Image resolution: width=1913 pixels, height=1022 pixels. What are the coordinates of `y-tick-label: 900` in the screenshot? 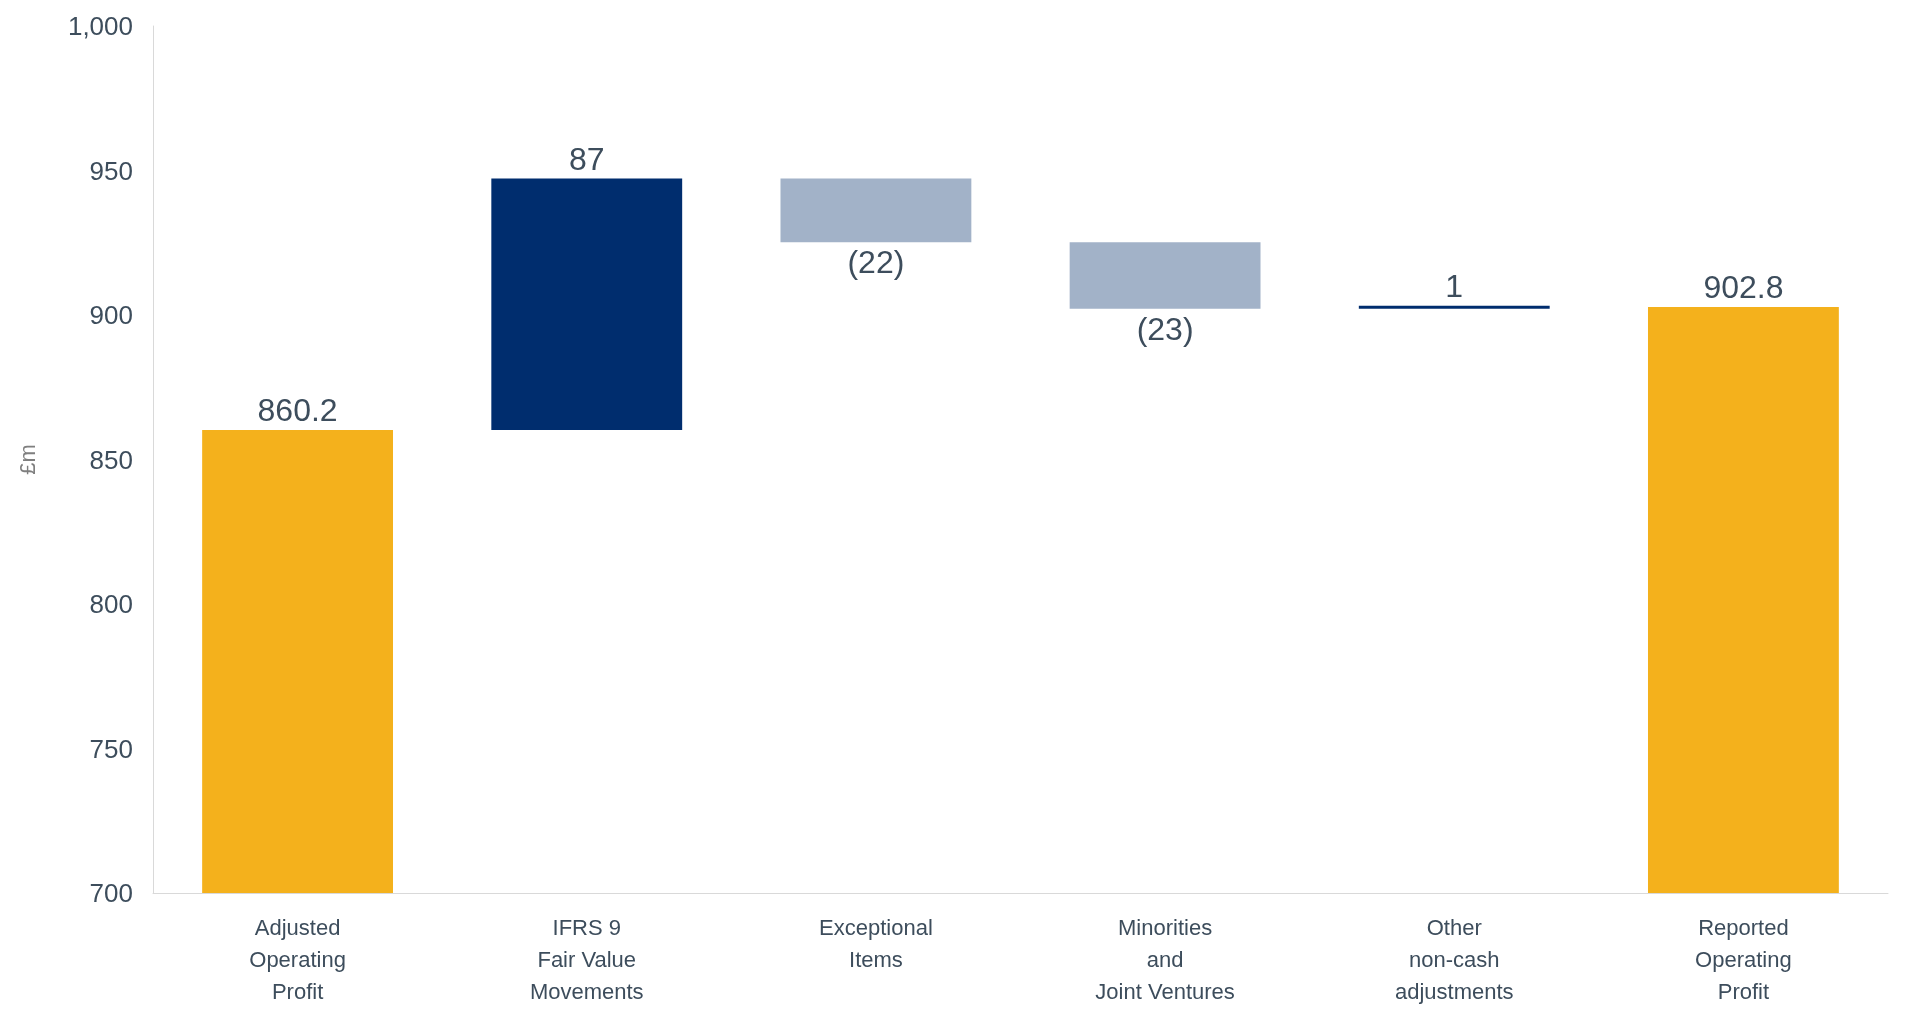 It's located at (111, 315).